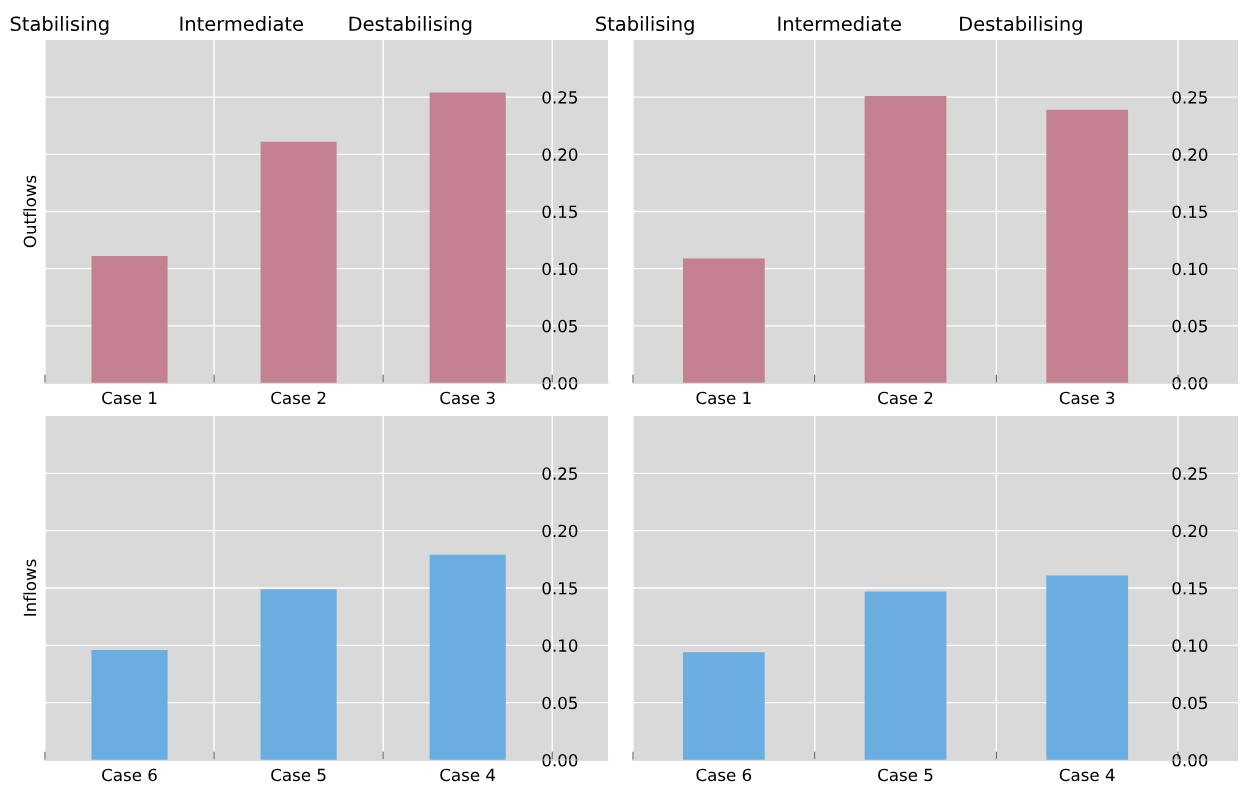 The width and height of the screenshot is (1242, 790). What do you see at coordinates (30, 587) in the screenshot?
I see `y-axis-title: Inflows` at bounding box center [30, 587].